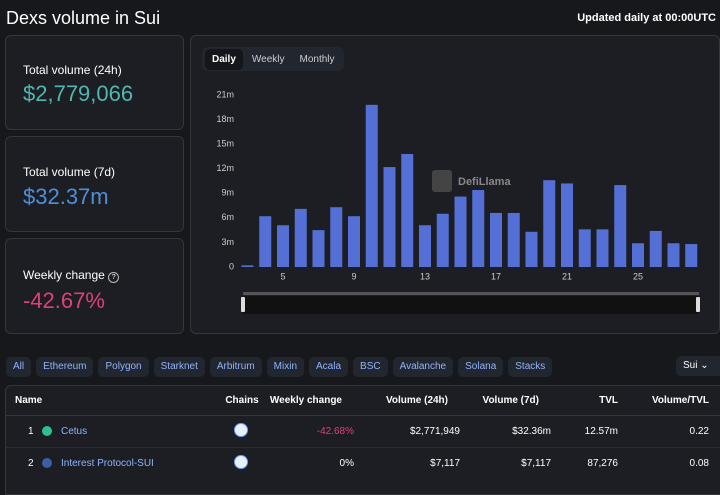  Describe the element at coordinates (471, 293) in the screenshot. I see `brush-track` at that location.